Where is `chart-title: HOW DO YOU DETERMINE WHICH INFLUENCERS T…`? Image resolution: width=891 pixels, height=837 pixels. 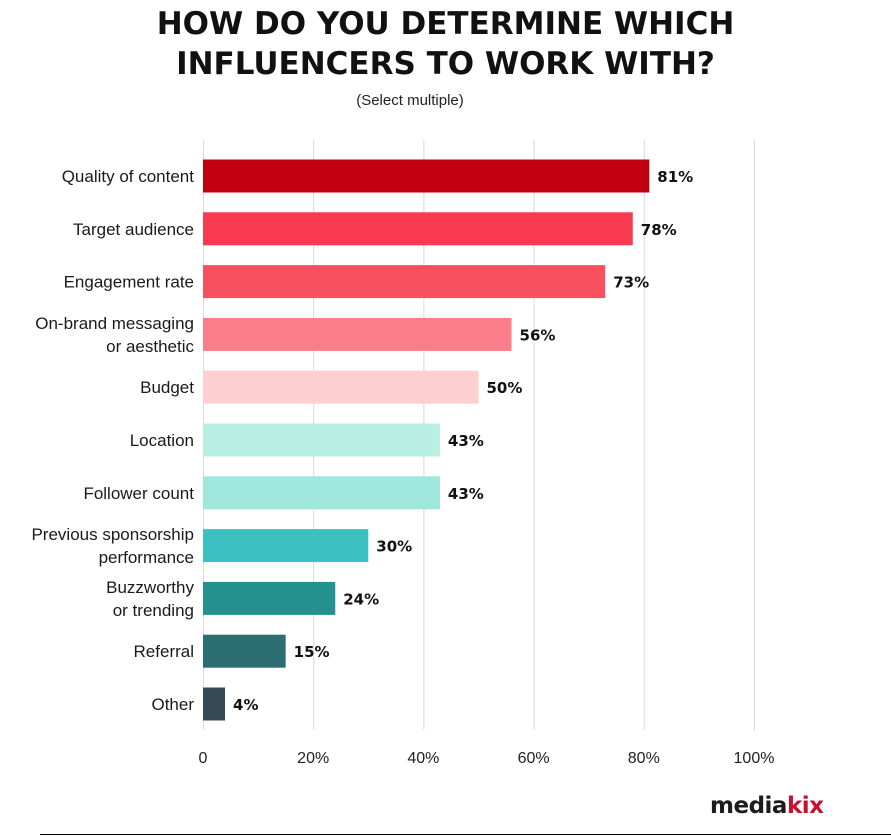 chart-title: HOW DO YOU DETERMINE WHICH INFLUENCERS T… is located at coordinates (445, 44).